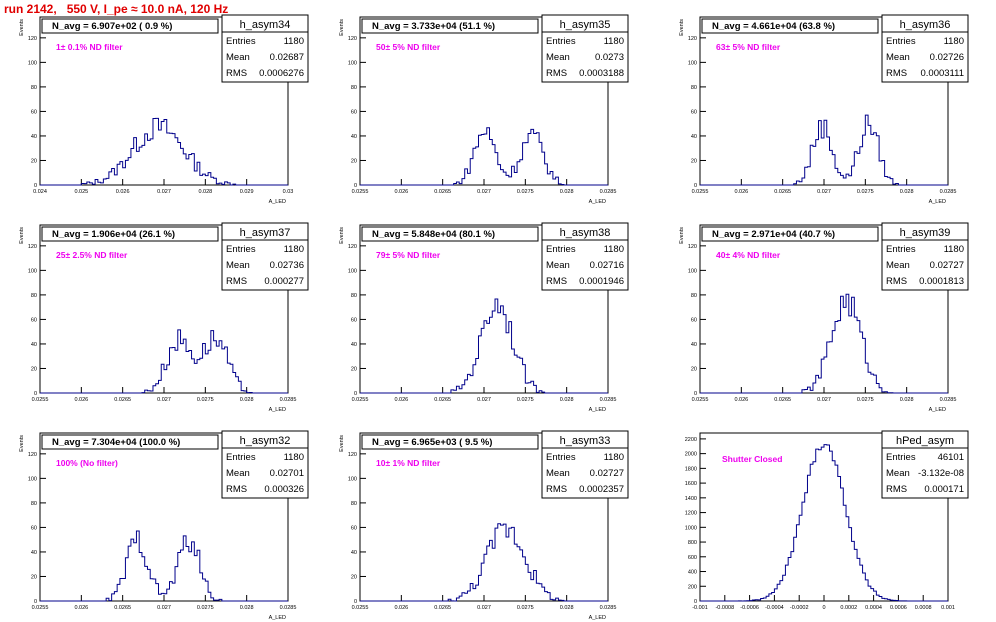 The width and height of the screenshot is (996, 622). What do you see at coordinates (692, 543) in the screenshot?
I see `y-tick-label: 800` at bounding box center [692, 543].